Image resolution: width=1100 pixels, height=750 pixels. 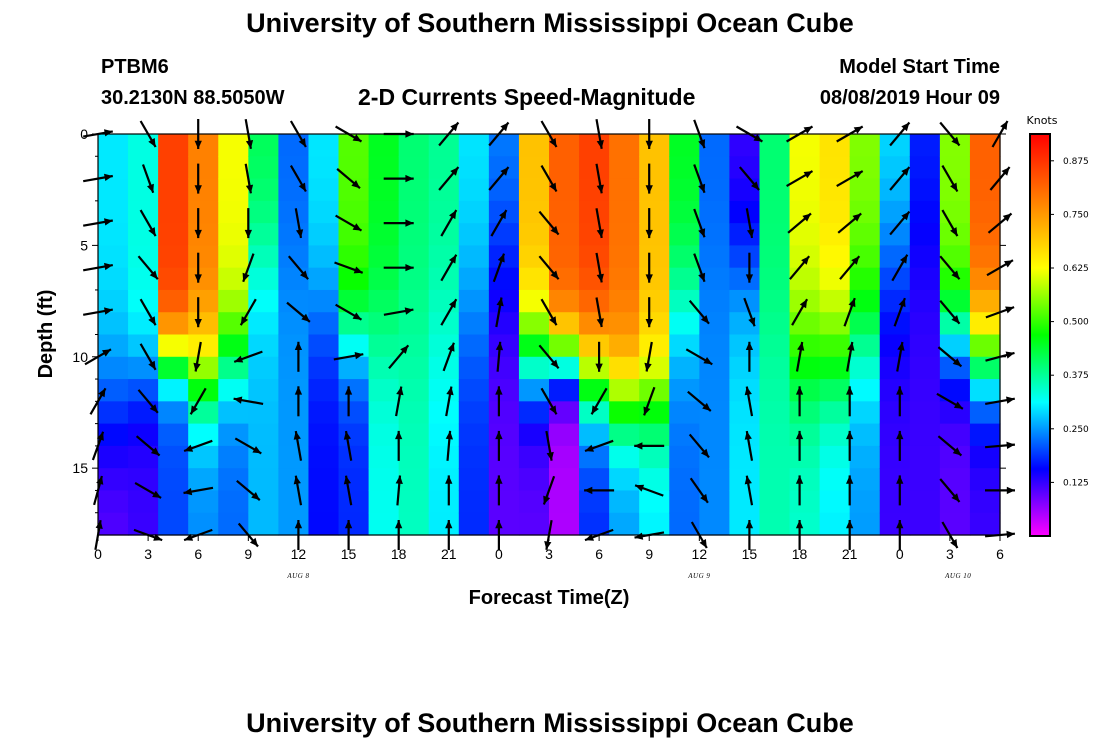 What do you see at coordinates (46, 334) in the screenshot?
I see `y-axis-title: Depth (ft)` at bounding box center [46, 334].